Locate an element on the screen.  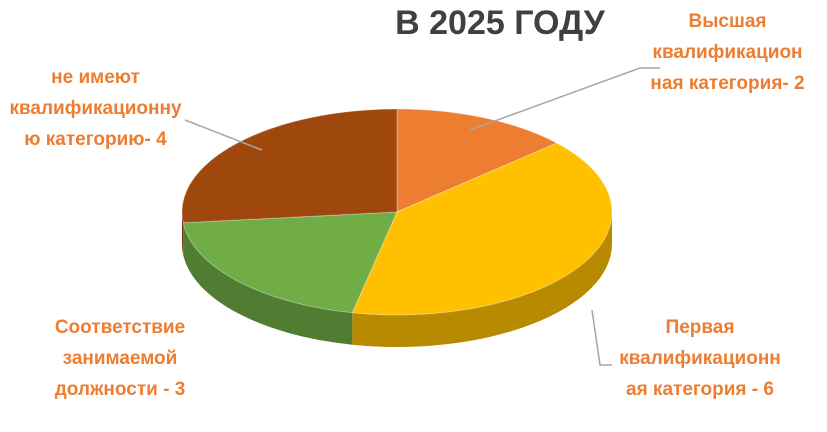
data-label: Первая квалификационная категория - 6 is located at coordinates (700, 358).